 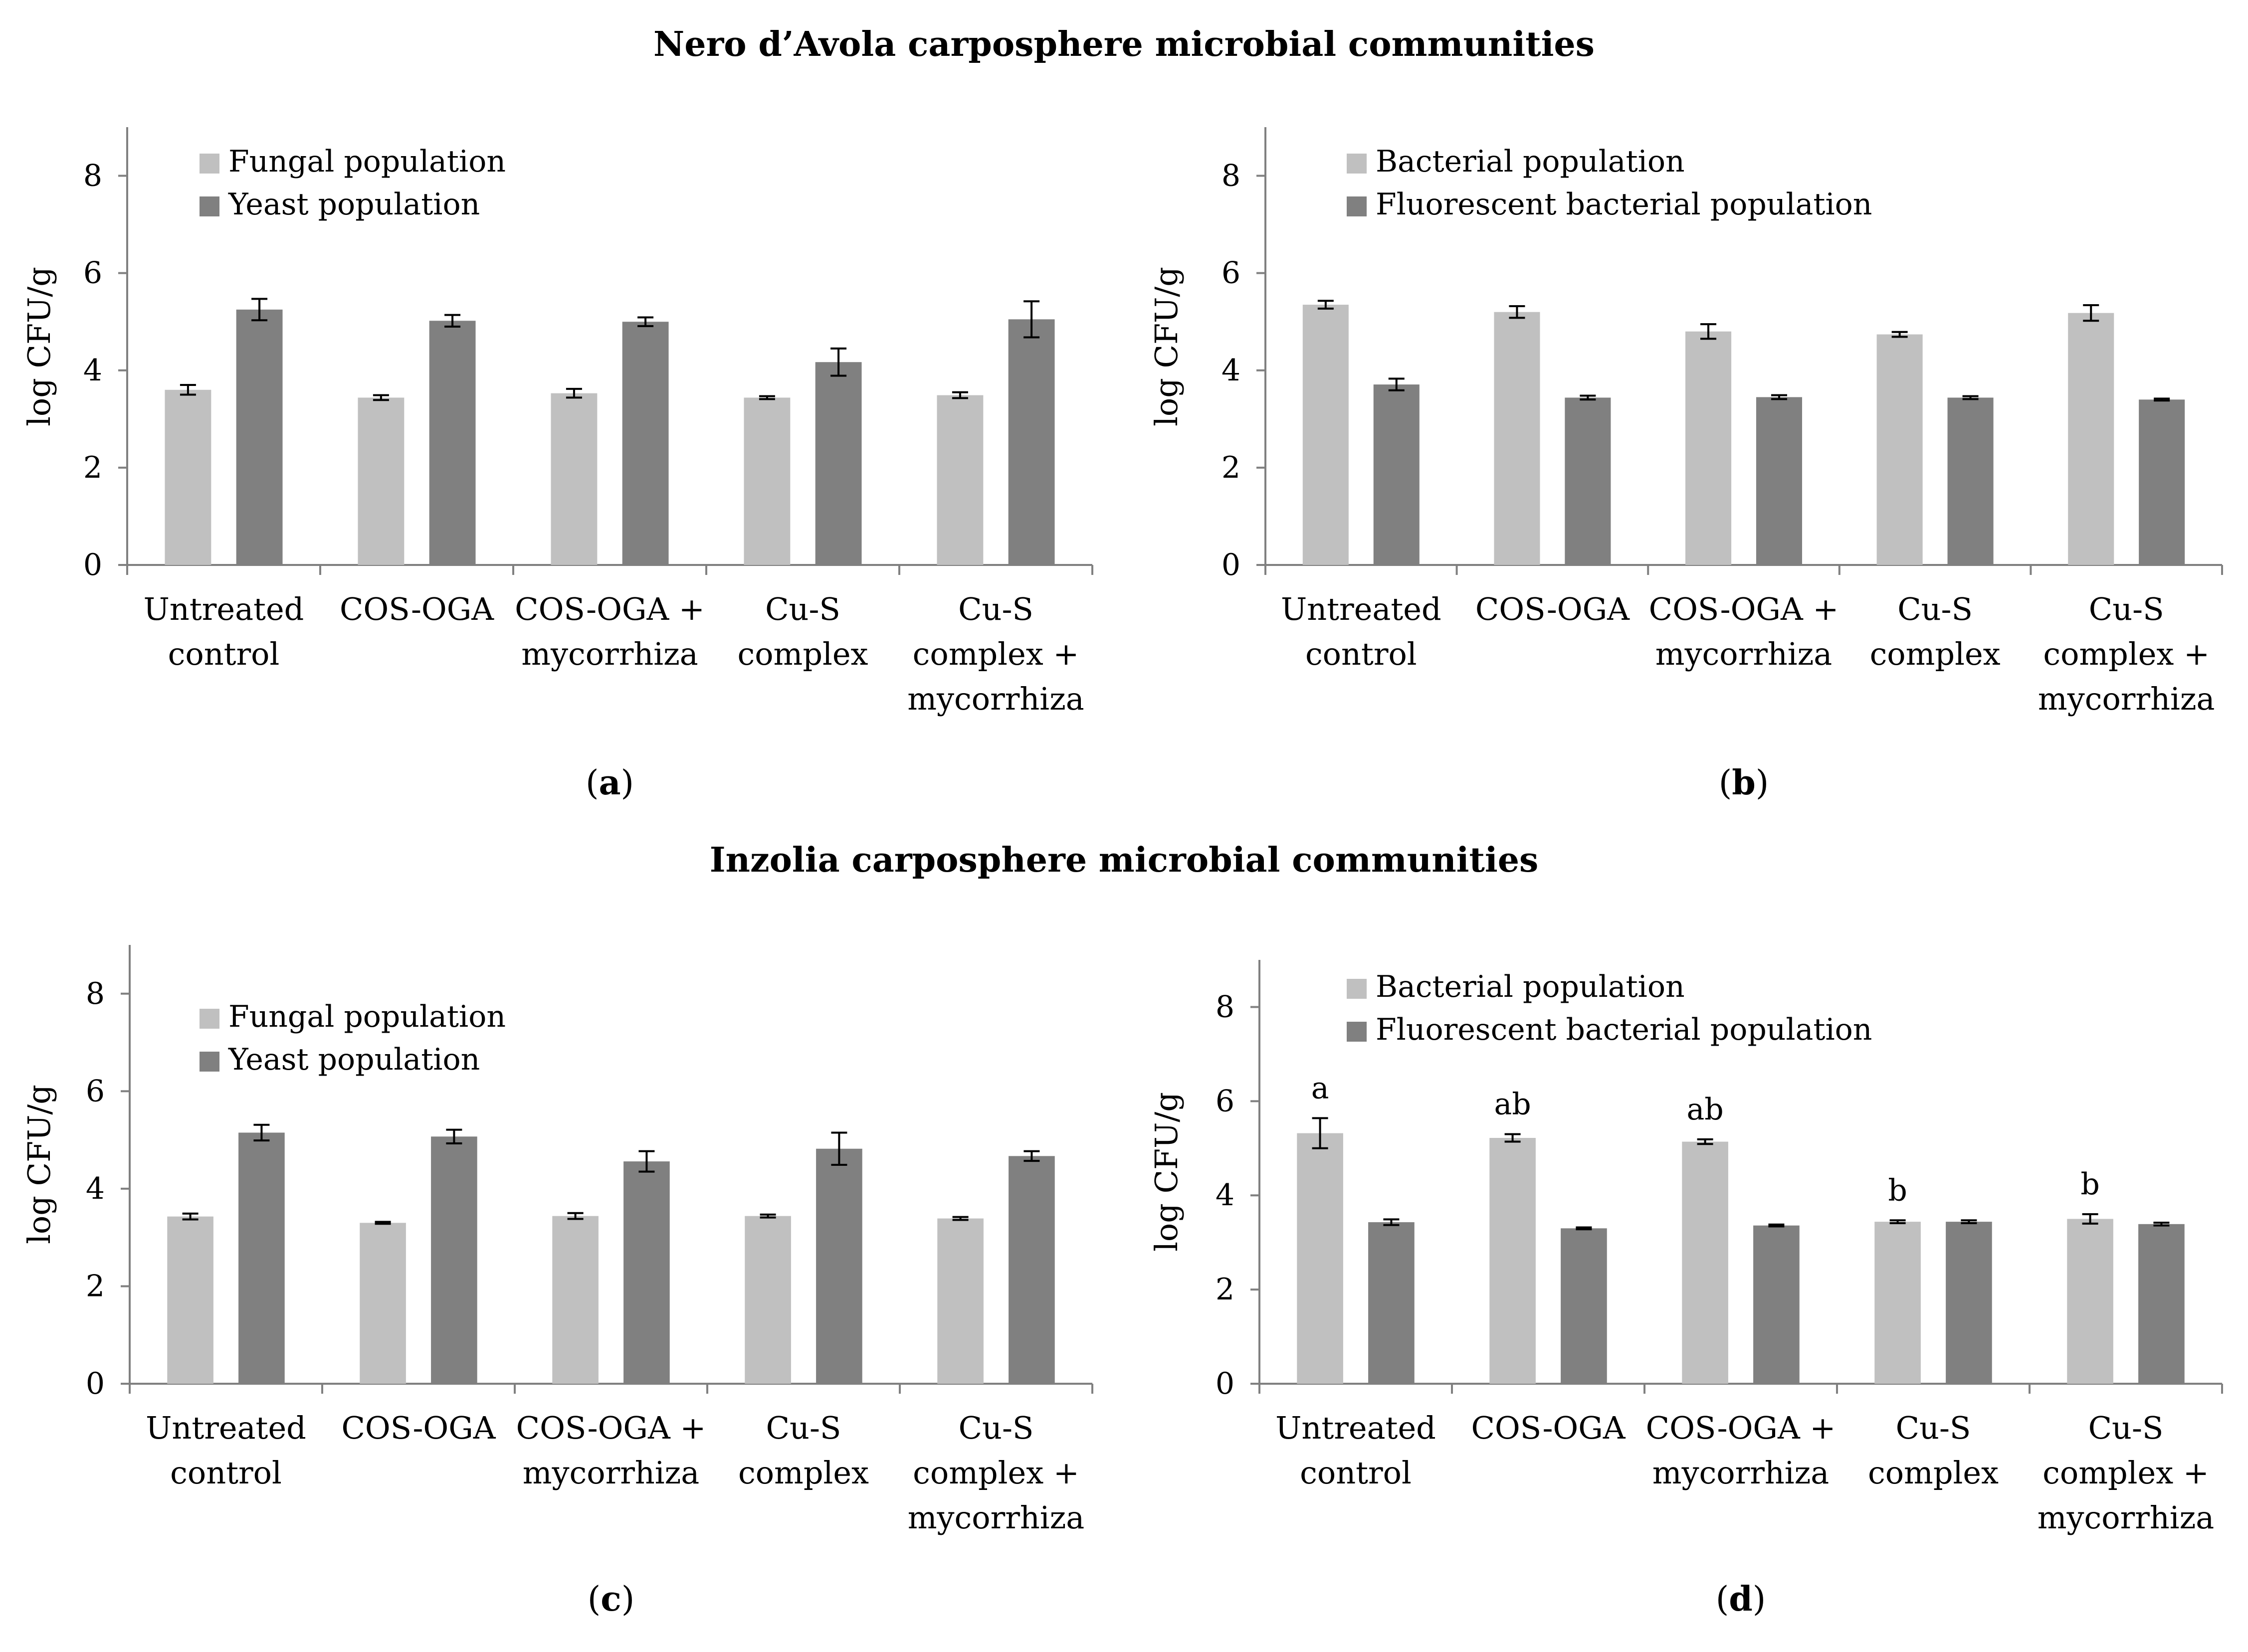 I want to click on bar-d-s1-c4, so click(x=2161, y=1304).